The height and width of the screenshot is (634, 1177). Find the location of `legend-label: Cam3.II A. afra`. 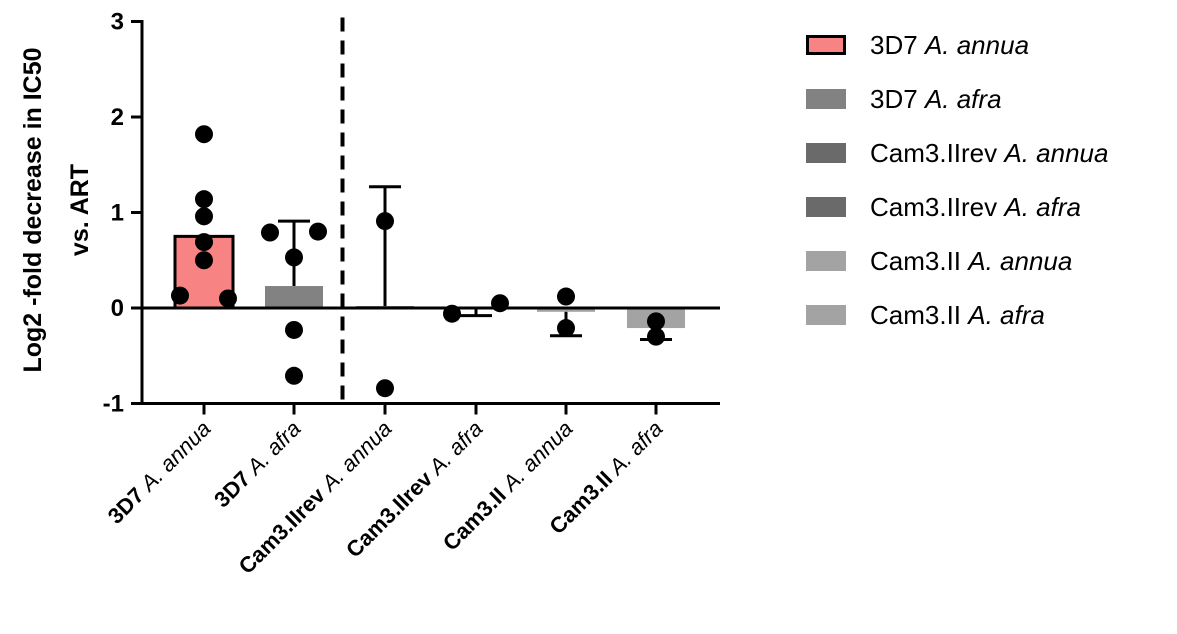

legend-label: Cam3.II A. afra is located at coordinates (957, 315).